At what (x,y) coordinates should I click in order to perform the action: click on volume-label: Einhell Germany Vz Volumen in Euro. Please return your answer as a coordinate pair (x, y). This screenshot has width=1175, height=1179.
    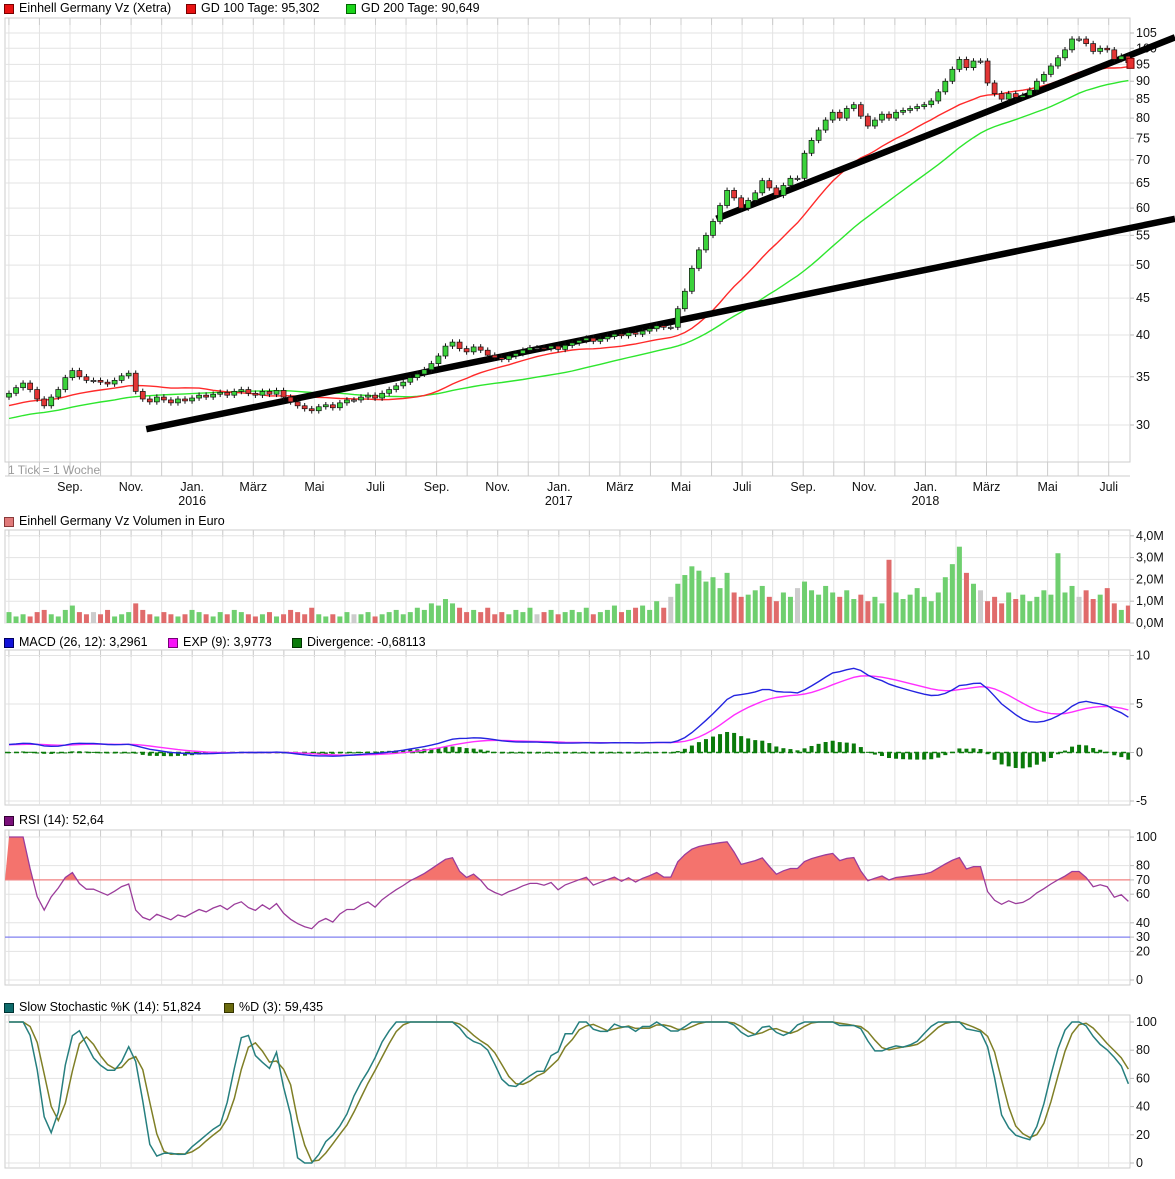
    Looking at the image, I should click on (122, 521).